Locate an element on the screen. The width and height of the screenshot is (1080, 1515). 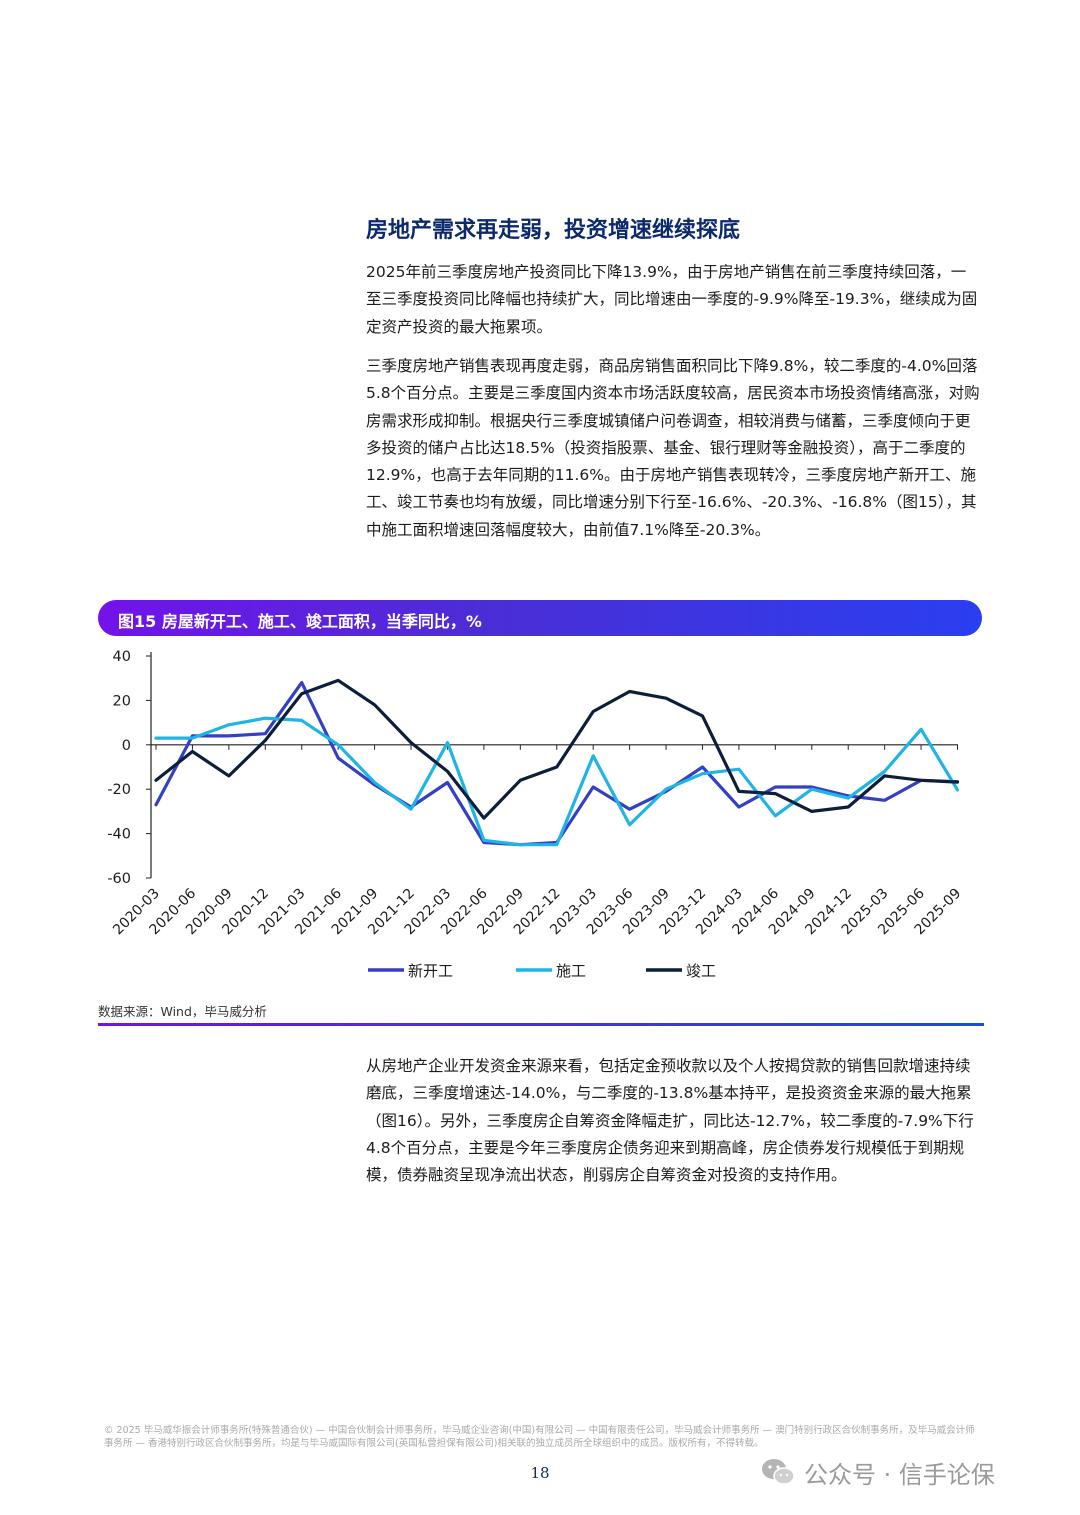
legend-label: 施工 is located at coordinates (571, 971).